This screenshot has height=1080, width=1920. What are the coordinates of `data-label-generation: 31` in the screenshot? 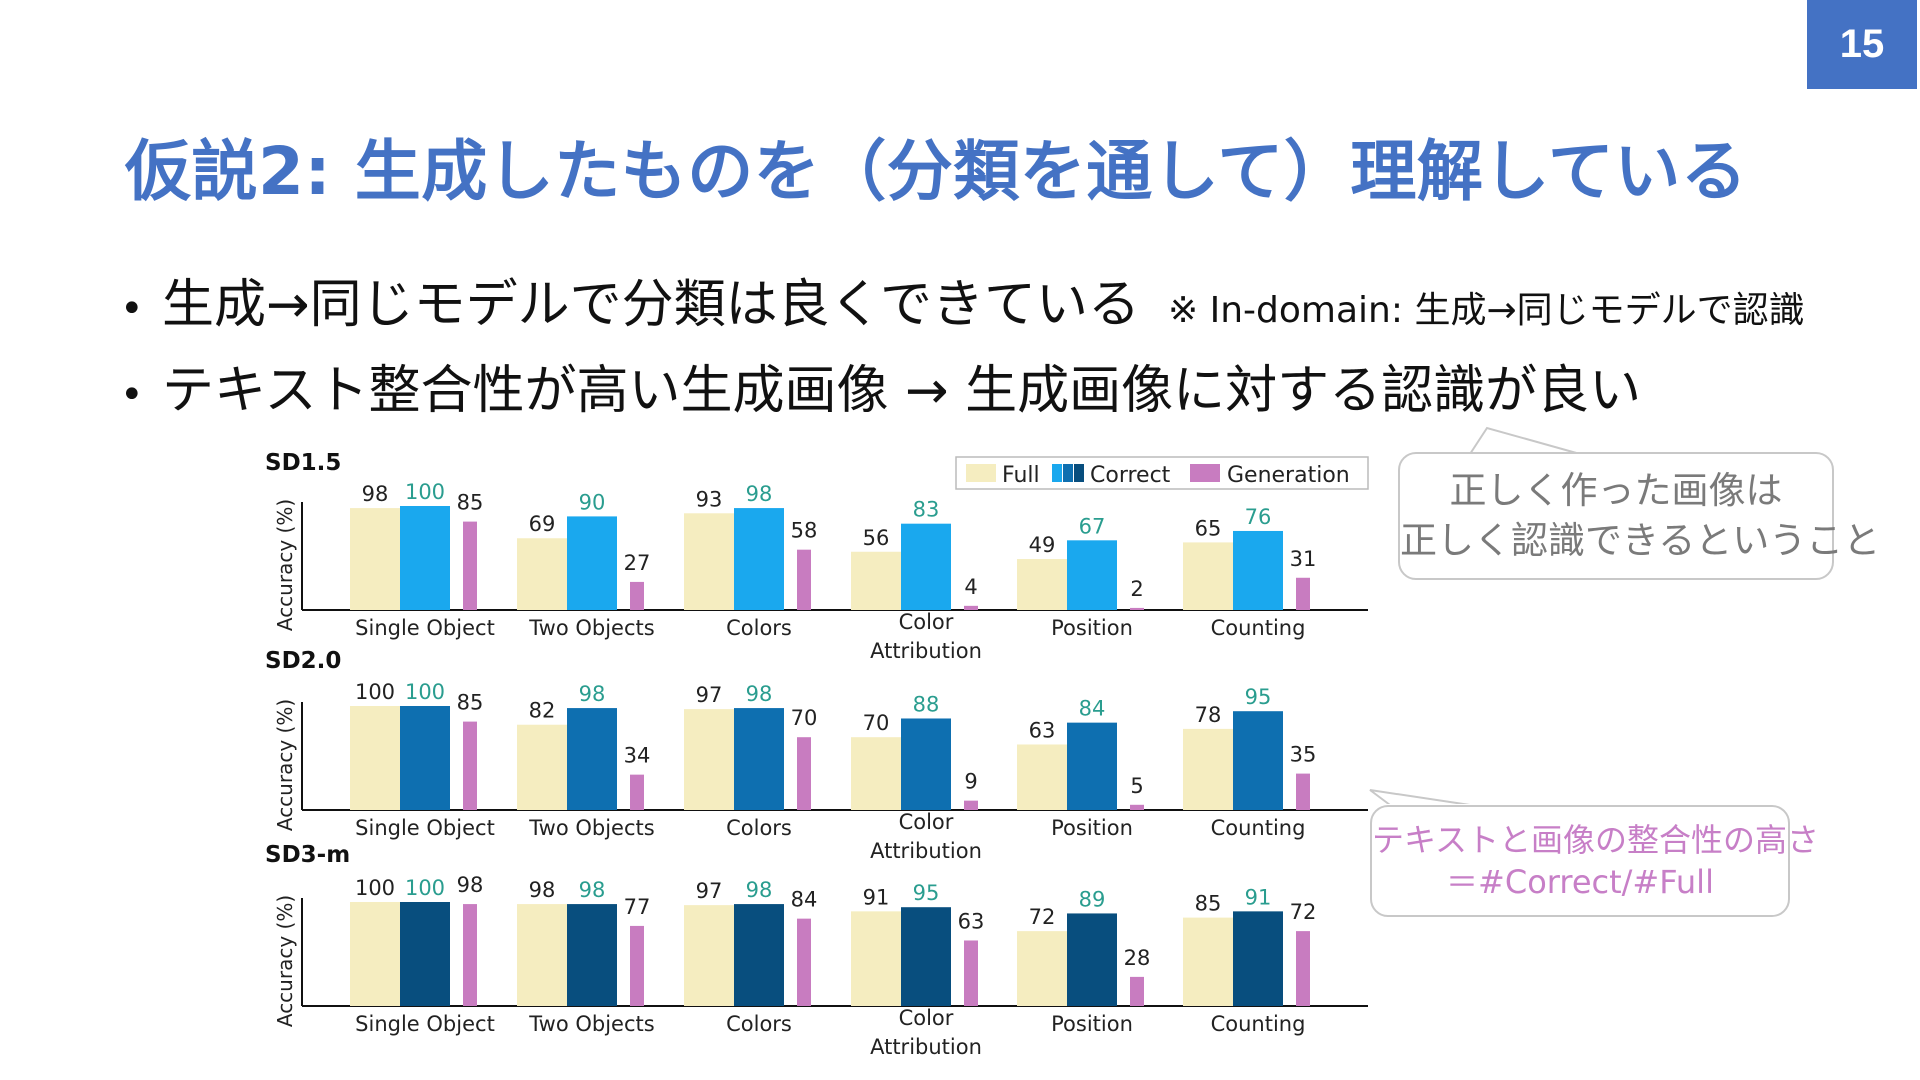 It's located at (1303, 559).